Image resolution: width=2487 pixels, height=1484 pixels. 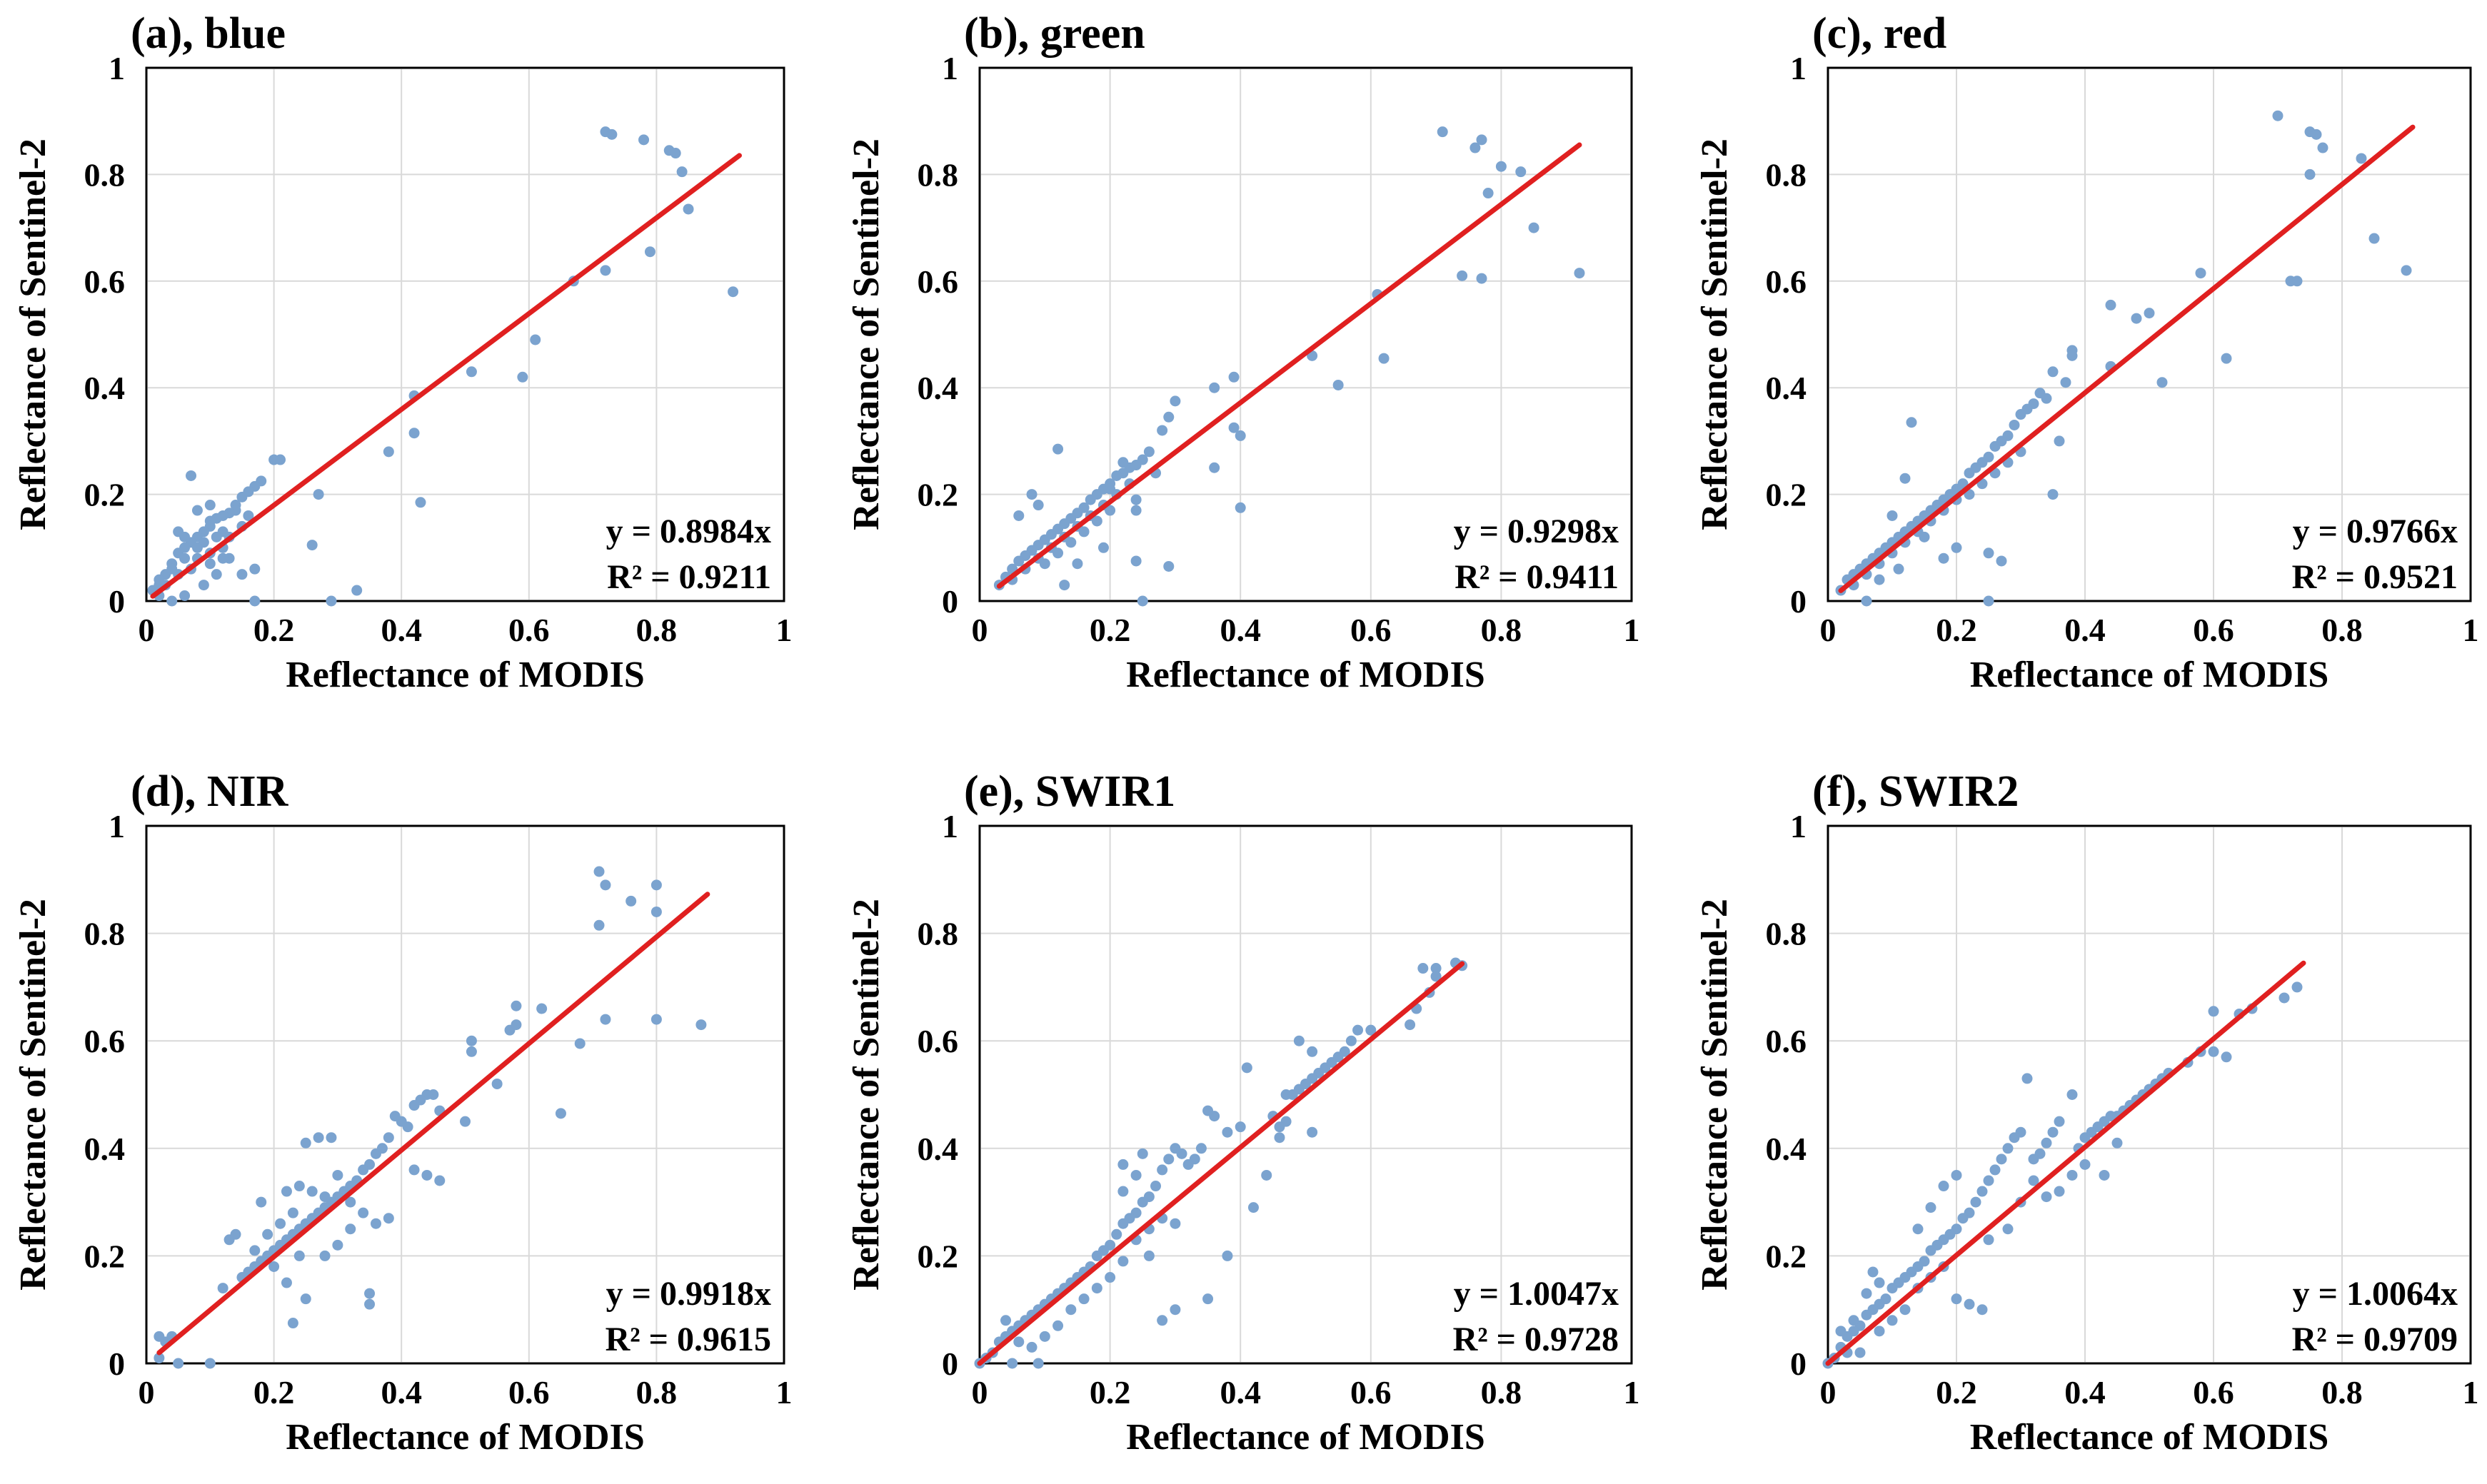 What do you see at coordinates (2375, 531) in the screenshot?
I see `regression-equation: y = 0.9766x` at bounding box center [2375, 531].